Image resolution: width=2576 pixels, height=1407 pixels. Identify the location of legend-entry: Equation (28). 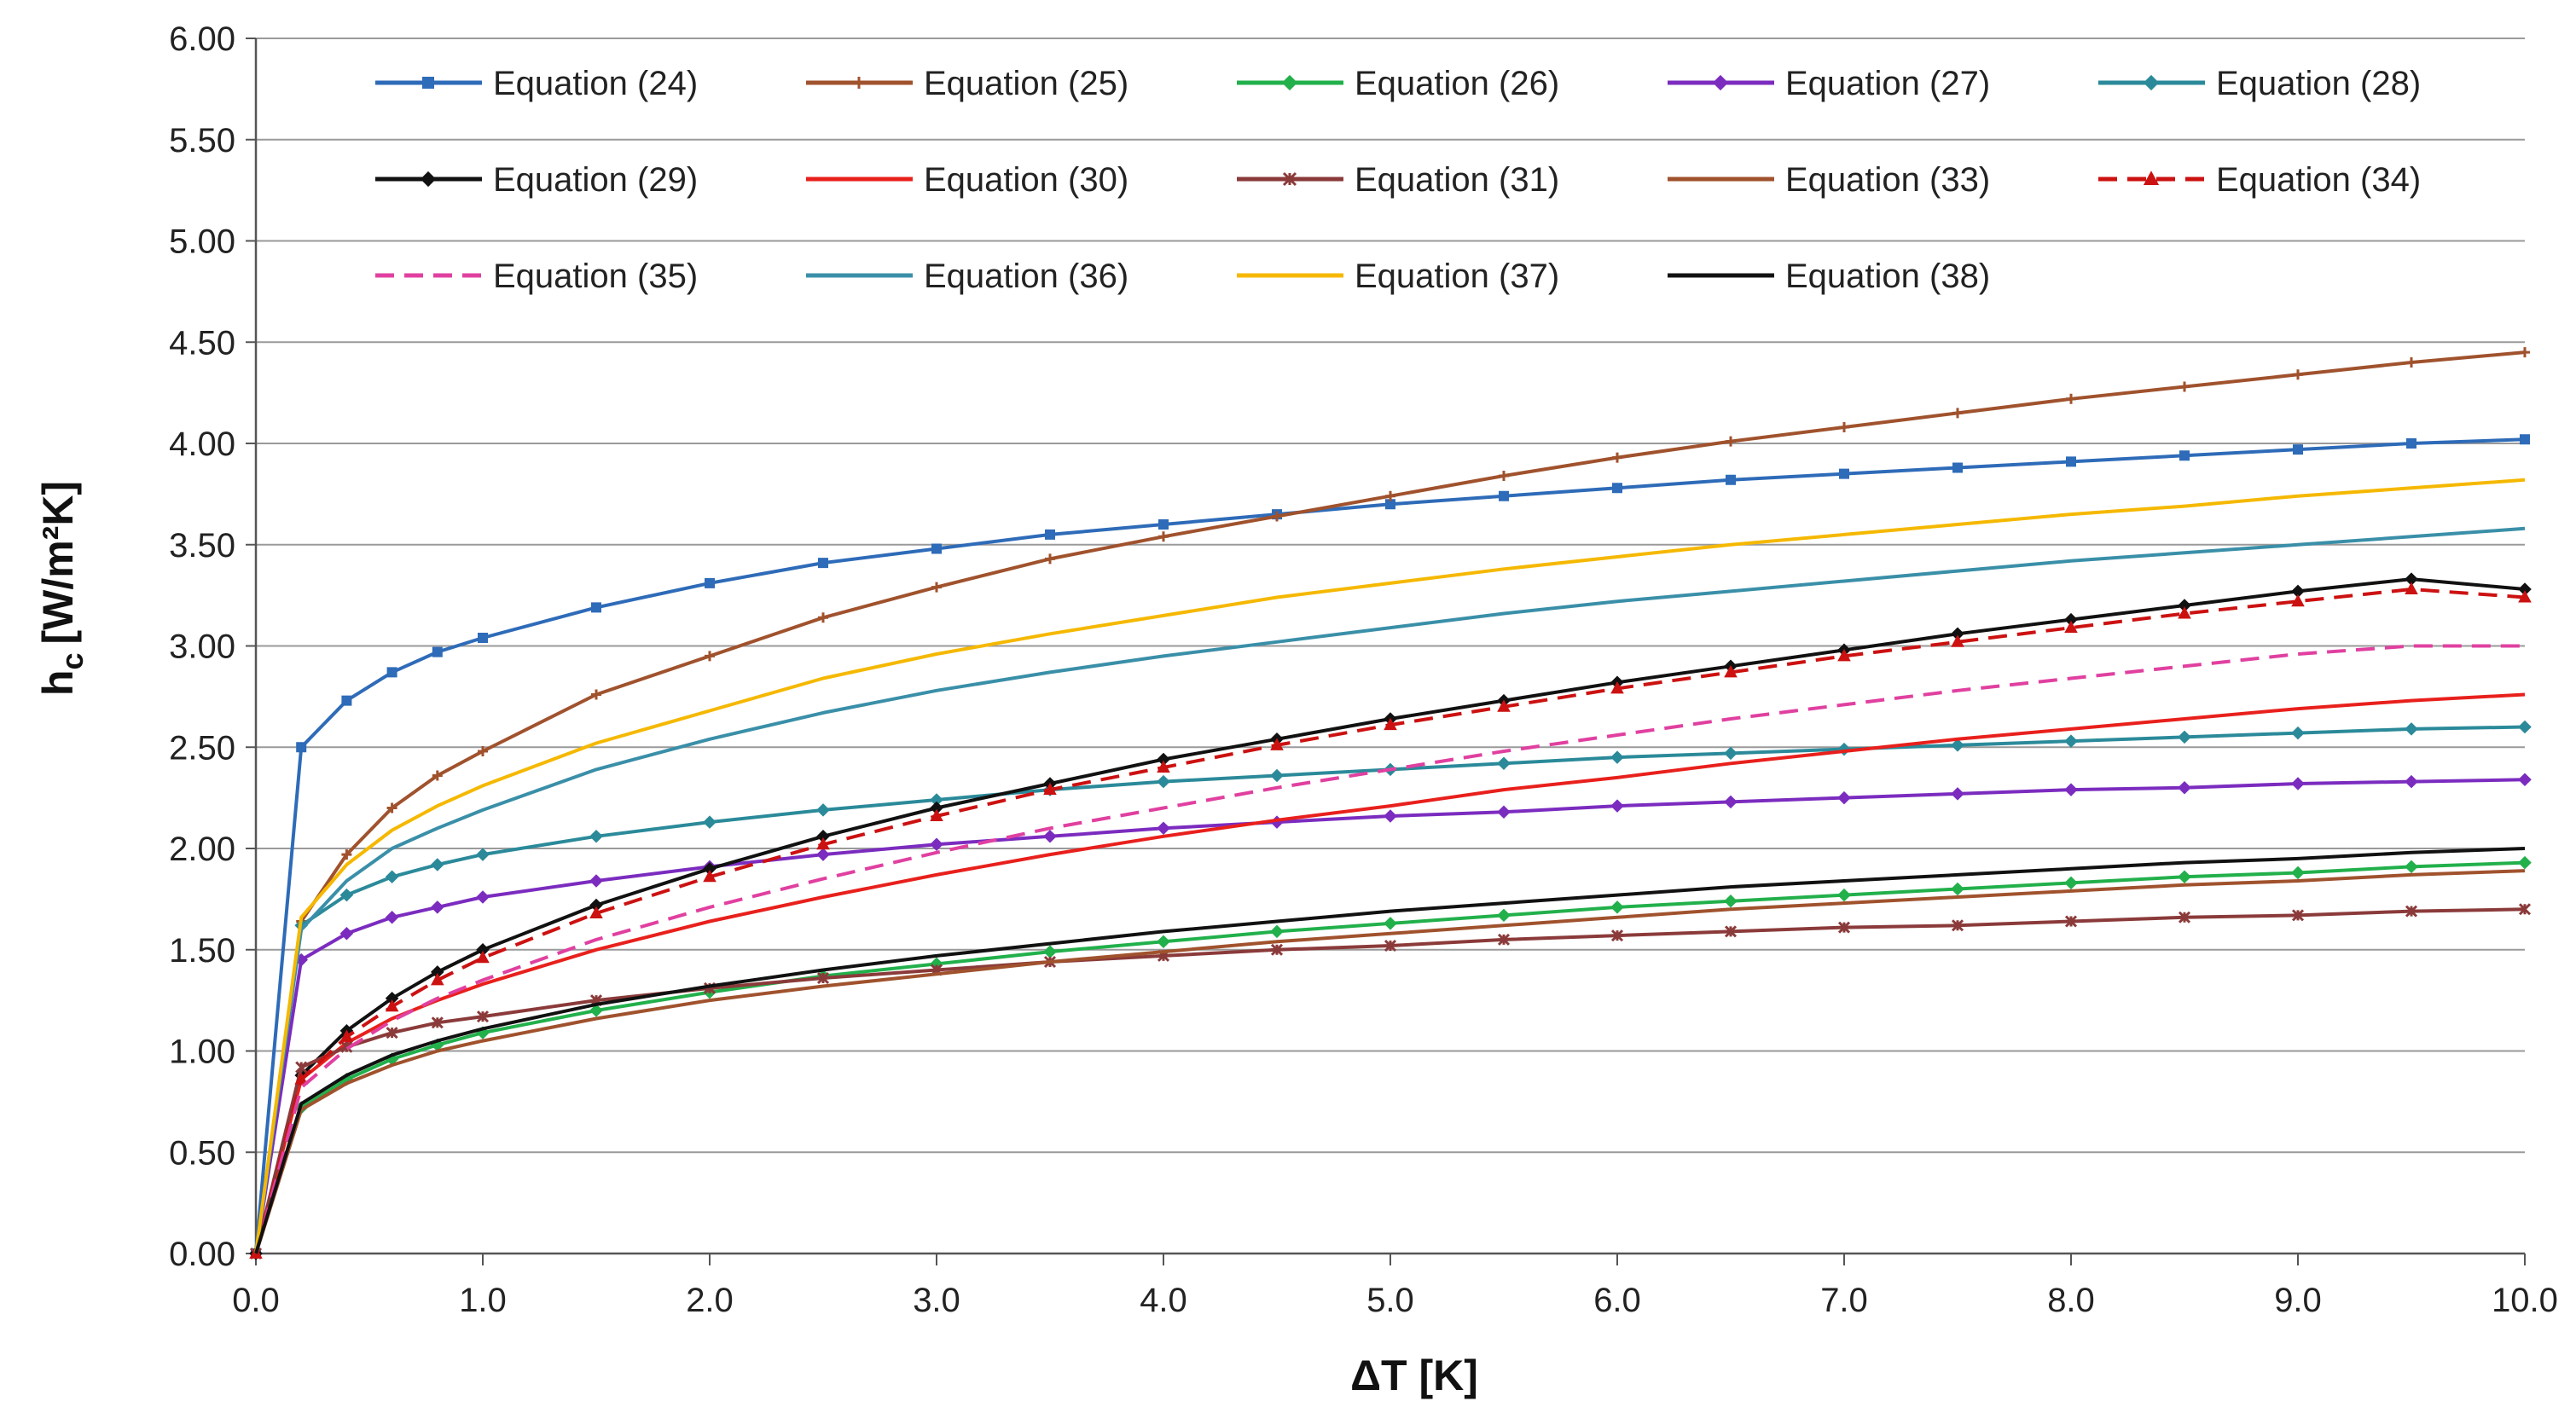
(2259, 83).